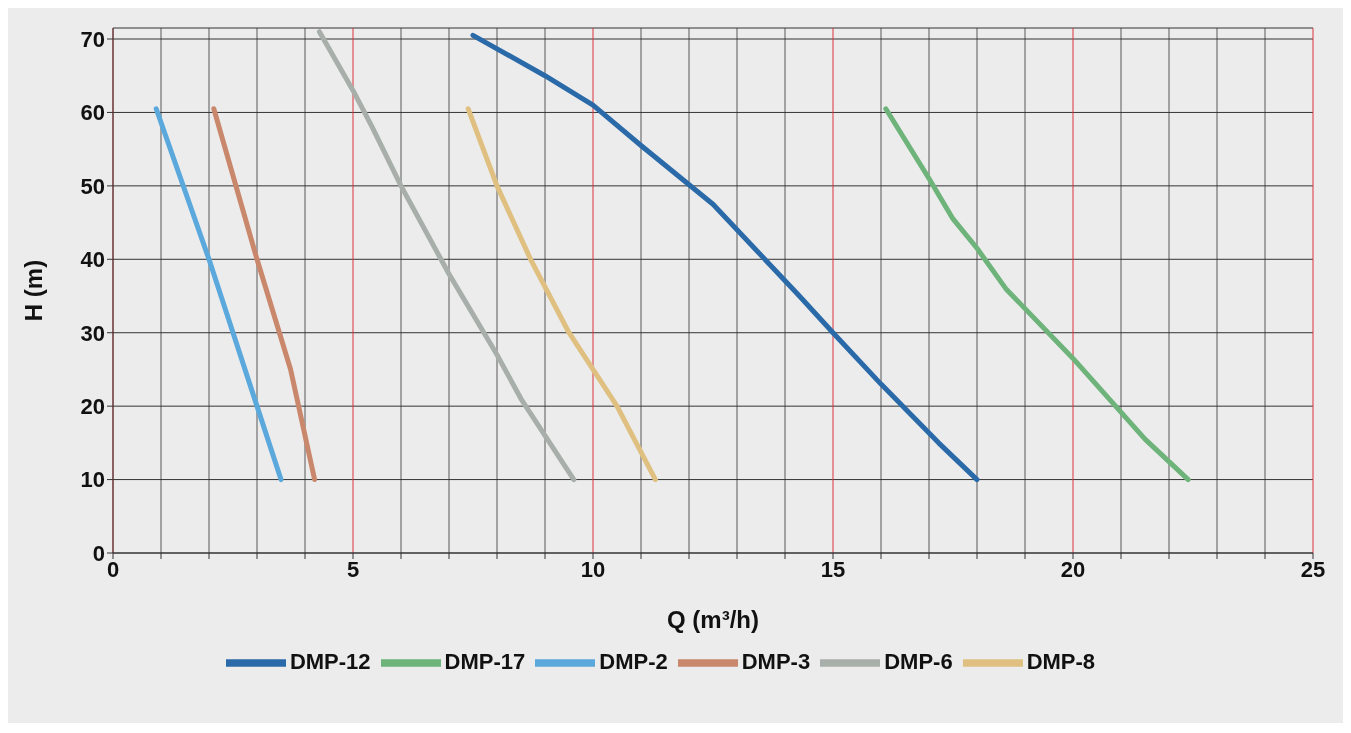 The image size is (1351, 733). Describe the element at coordinates (918, 661) in the screenshot. I see `legend-label: DMP-6` at that location.